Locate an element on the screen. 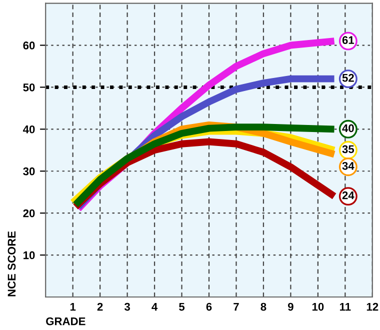 This screenshot has width=380, height=330. data-label: 40 is located at coordinates (348, 128).